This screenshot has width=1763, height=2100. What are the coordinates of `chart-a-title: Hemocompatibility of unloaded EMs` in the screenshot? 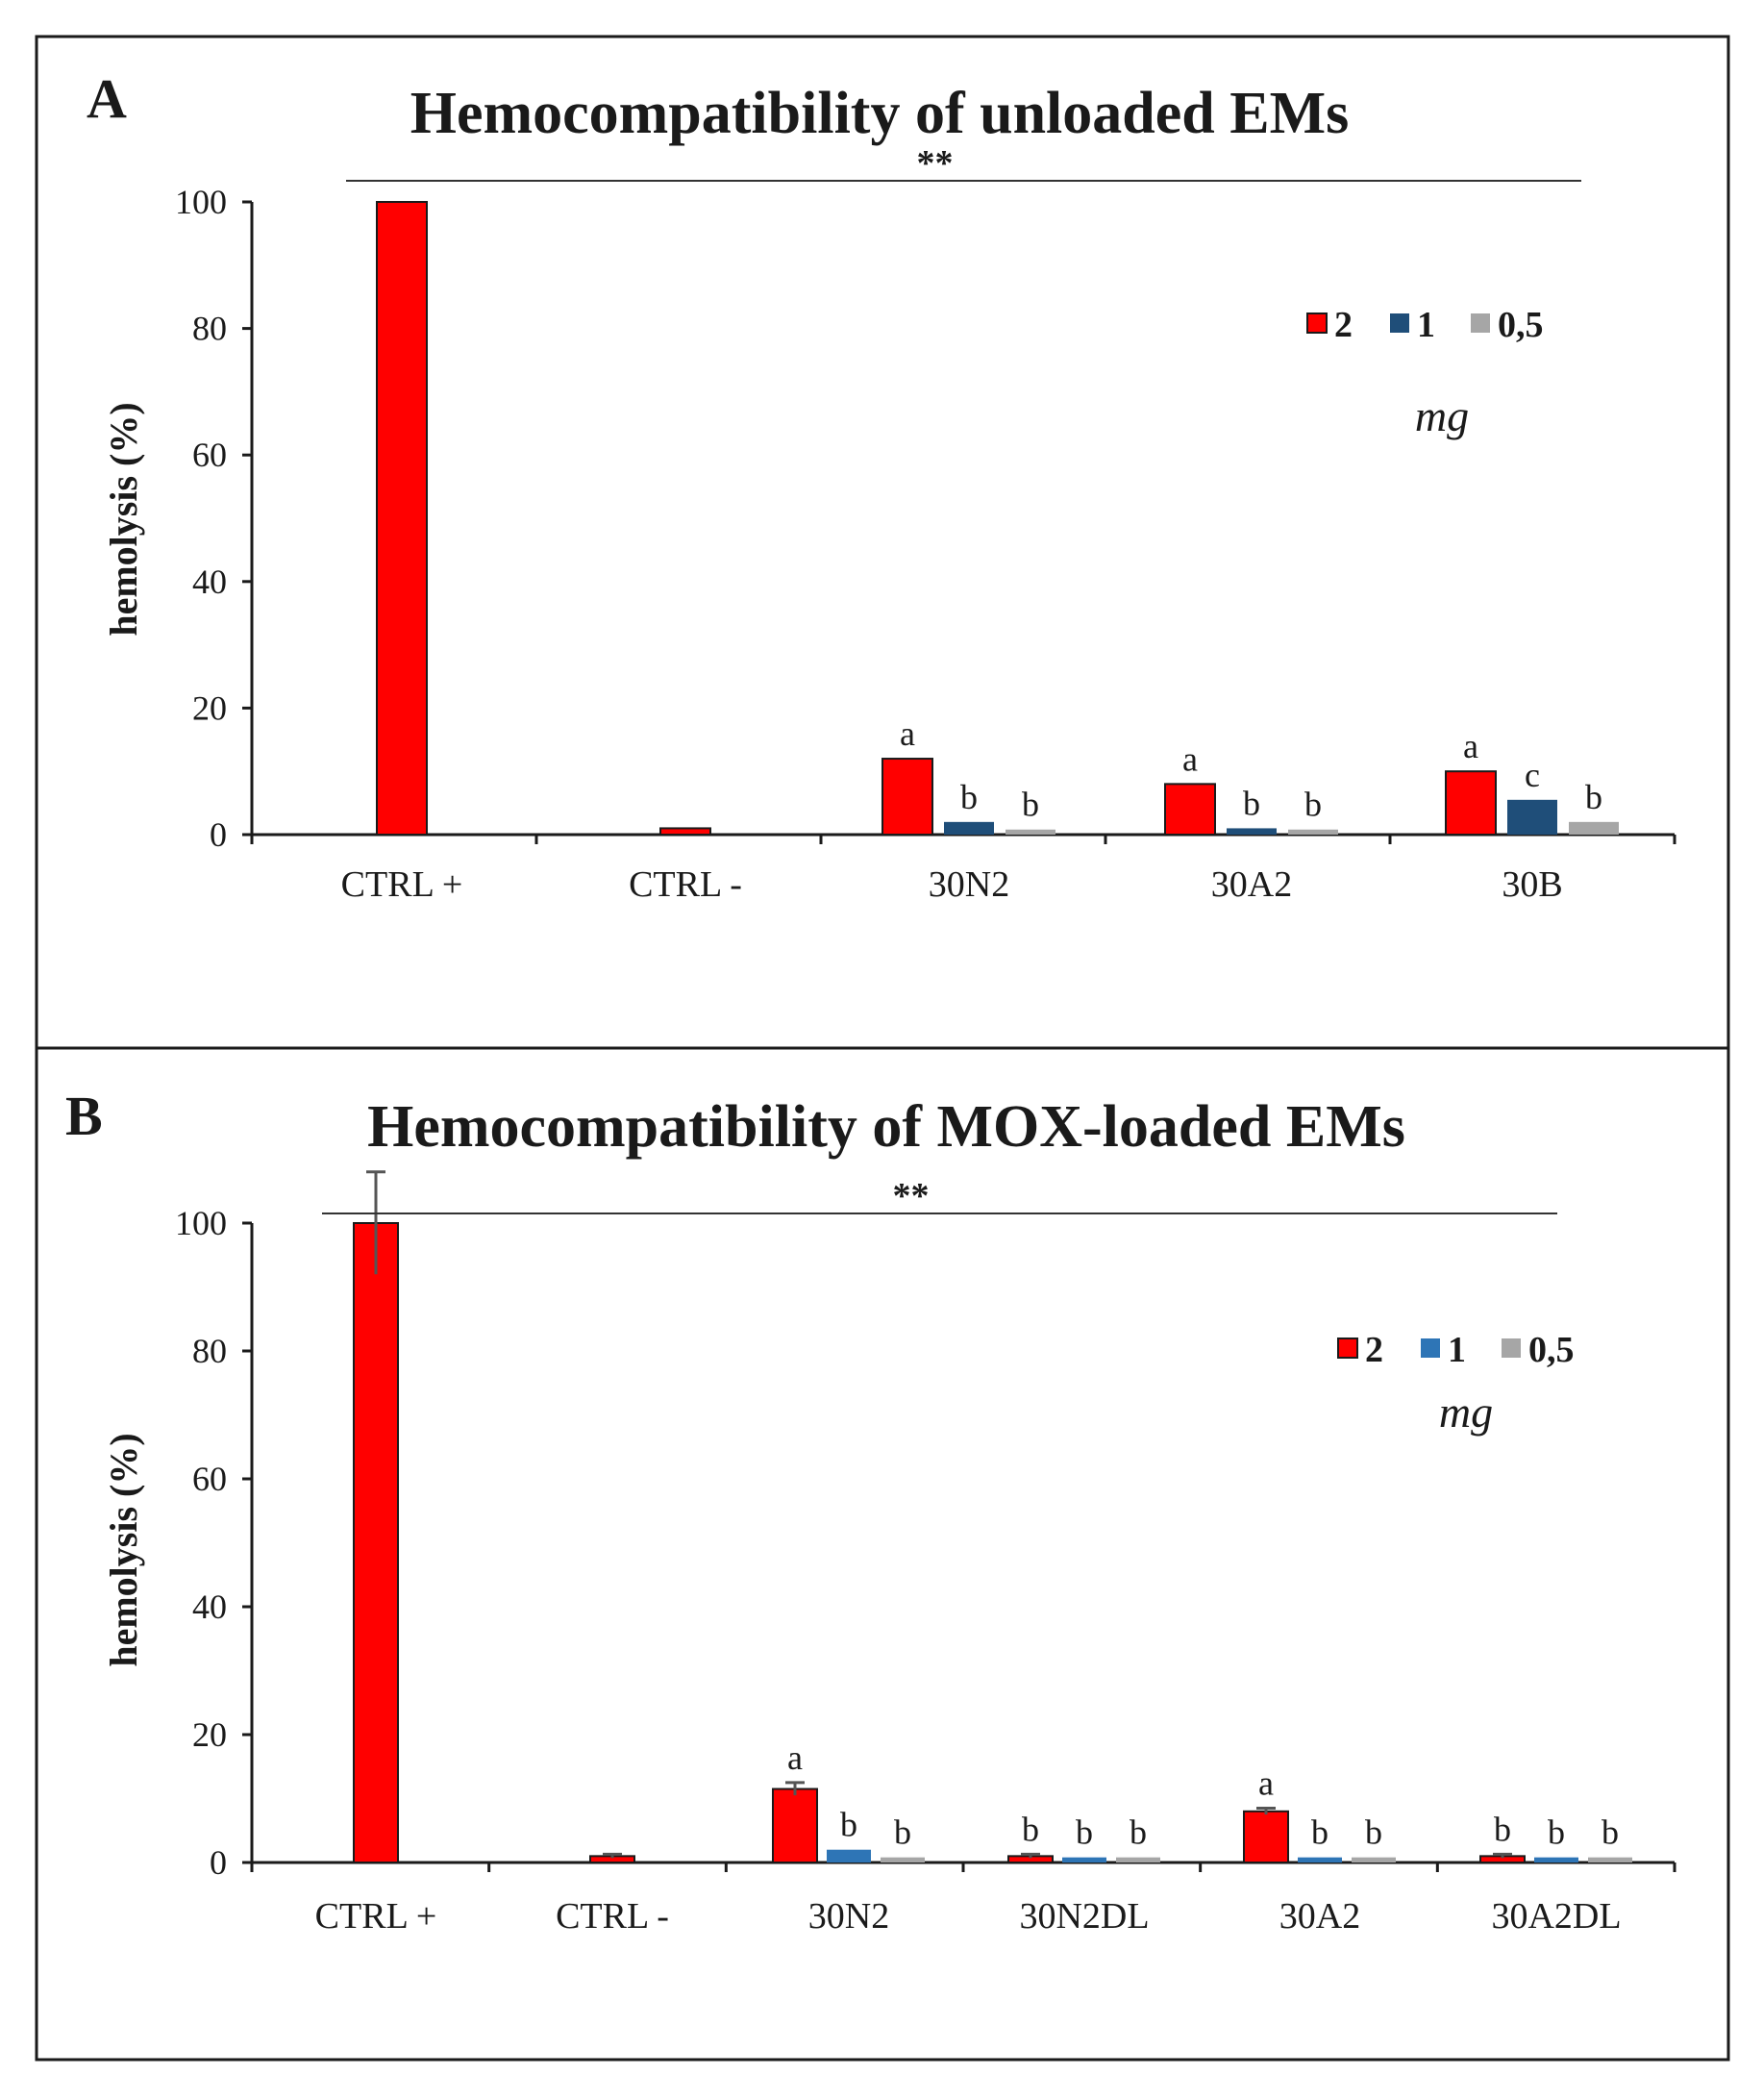 It's located at (880, 114).